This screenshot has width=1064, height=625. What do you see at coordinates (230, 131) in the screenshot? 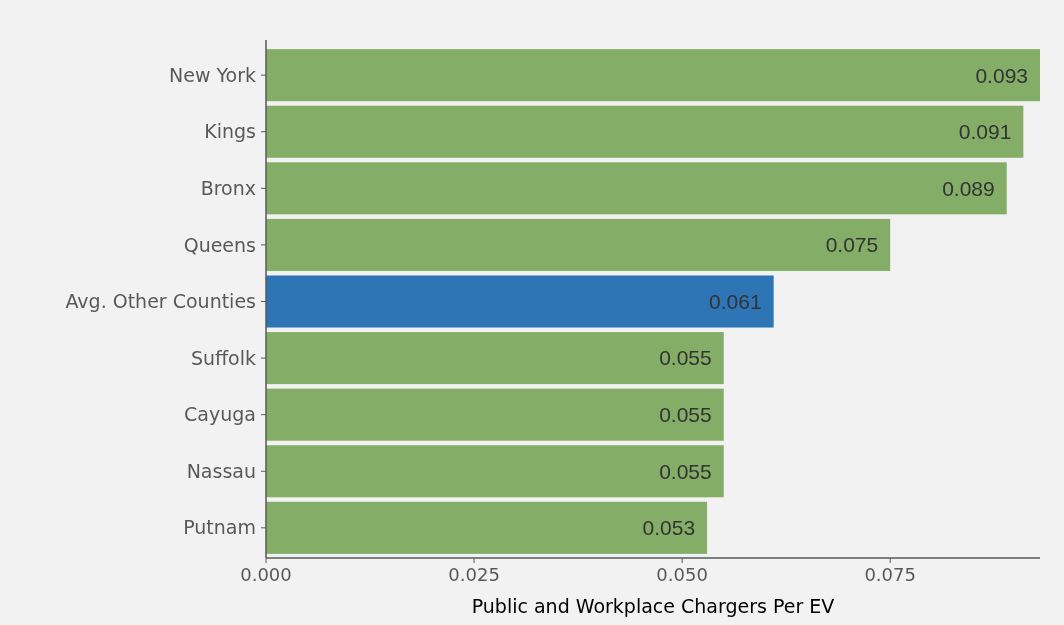
I see `y-tick-label: Kings` at bounding box center [230, 131].